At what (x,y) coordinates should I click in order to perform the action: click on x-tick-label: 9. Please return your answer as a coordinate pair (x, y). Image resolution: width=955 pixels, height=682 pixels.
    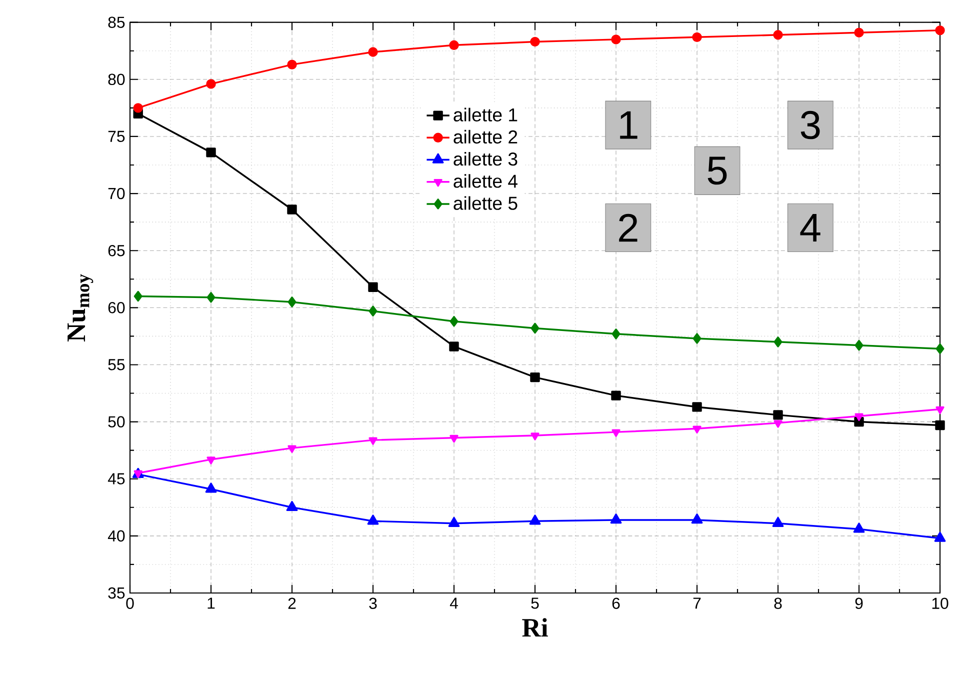
    Looking at the image, I should click on (859, 603).